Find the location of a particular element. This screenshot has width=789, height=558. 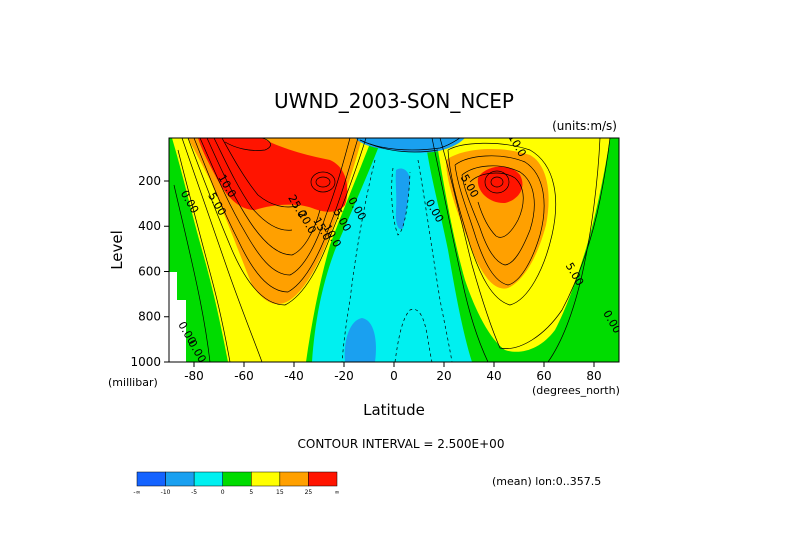

y-tick-label: 800 is located at coordinates (149, 317).